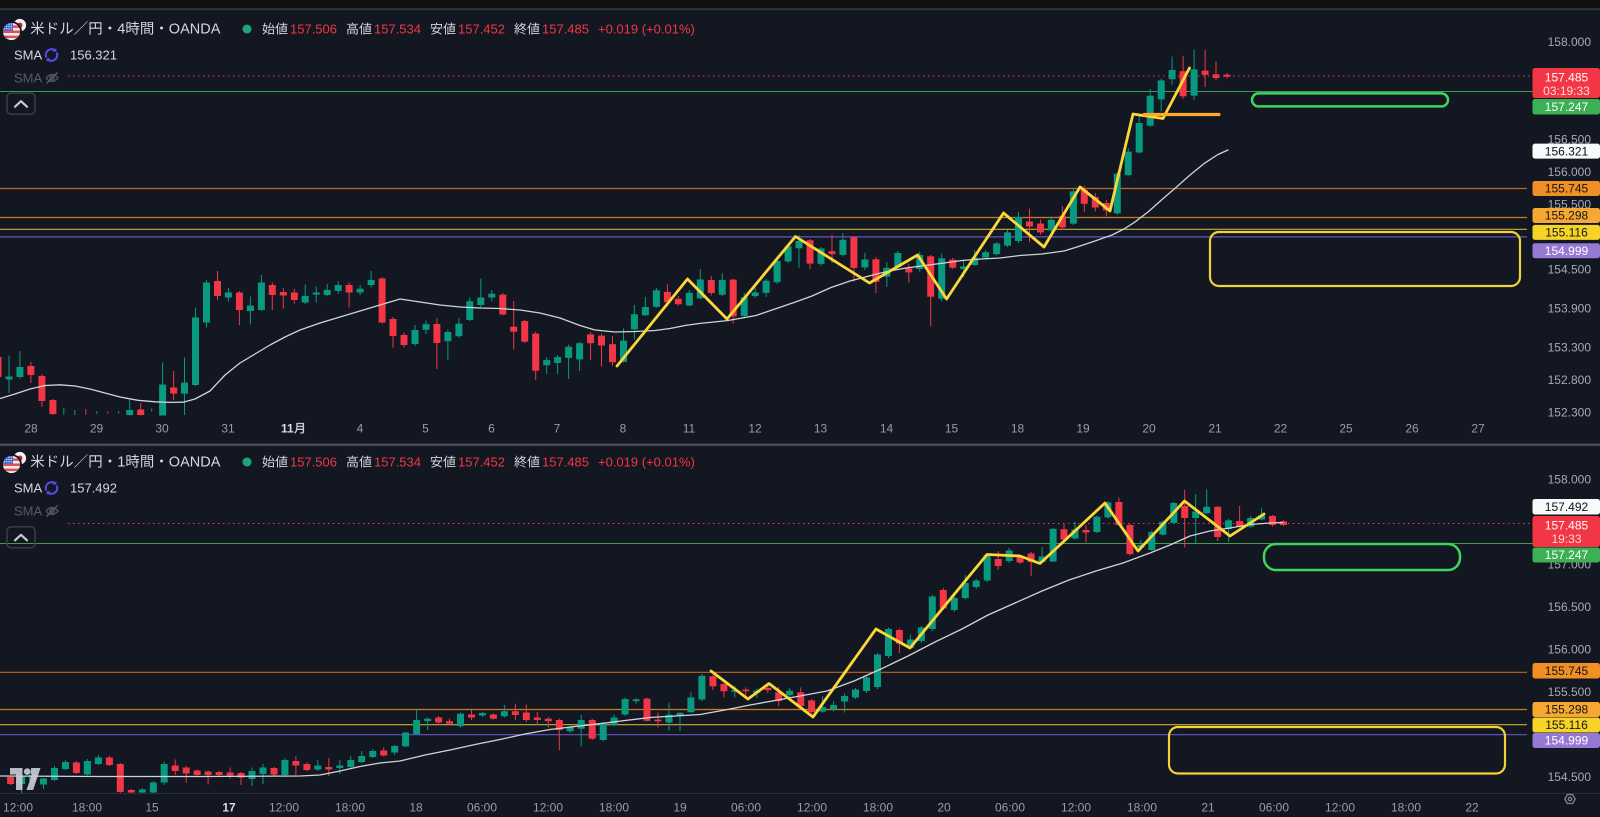  What do you see at coordinates (1570, 309) in the screenshot?
I see `svg-text: 153.900` at bounding box center [1570, 309].